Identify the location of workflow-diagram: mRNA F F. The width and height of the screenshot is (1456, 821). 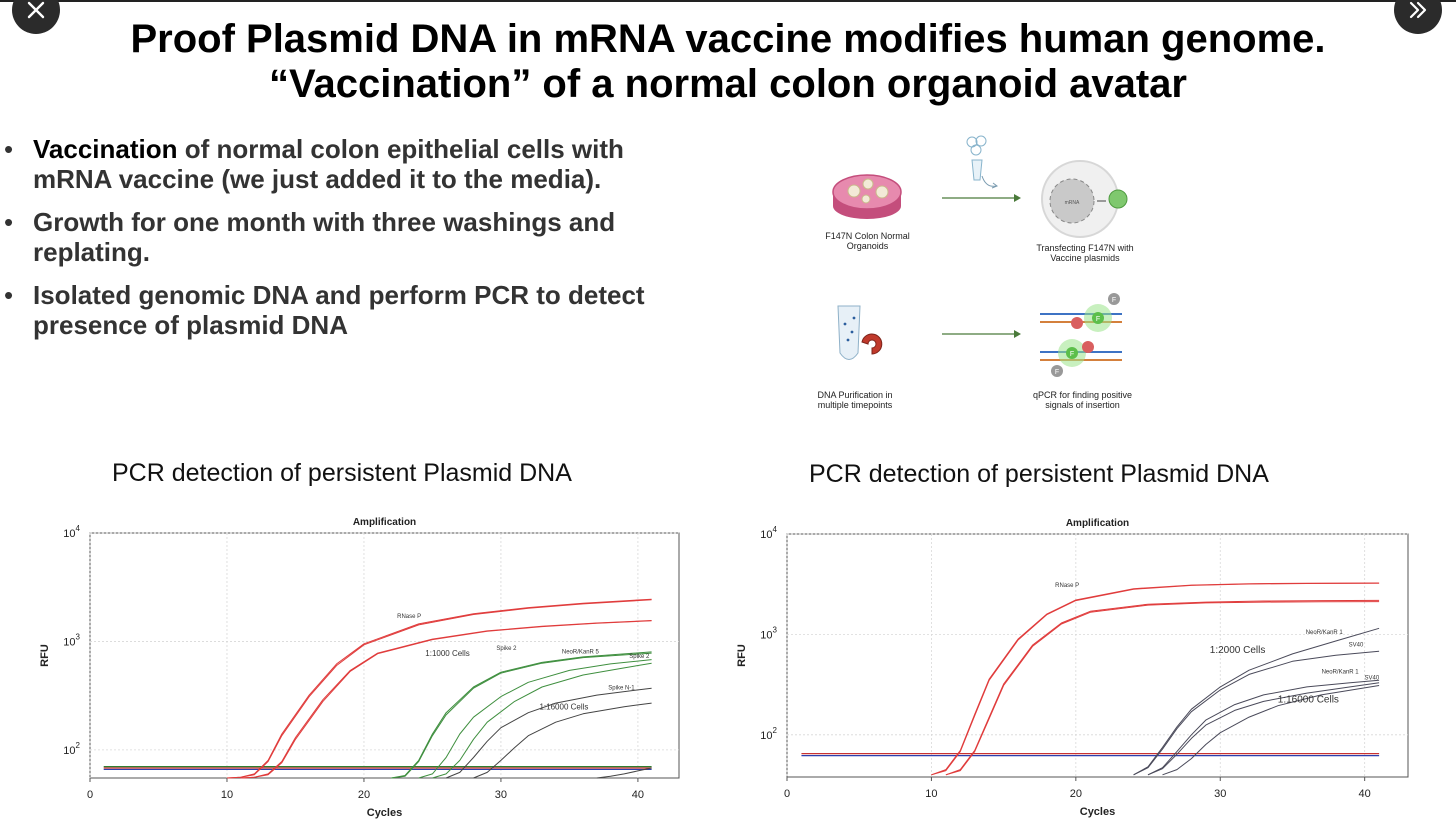
(980, 273).